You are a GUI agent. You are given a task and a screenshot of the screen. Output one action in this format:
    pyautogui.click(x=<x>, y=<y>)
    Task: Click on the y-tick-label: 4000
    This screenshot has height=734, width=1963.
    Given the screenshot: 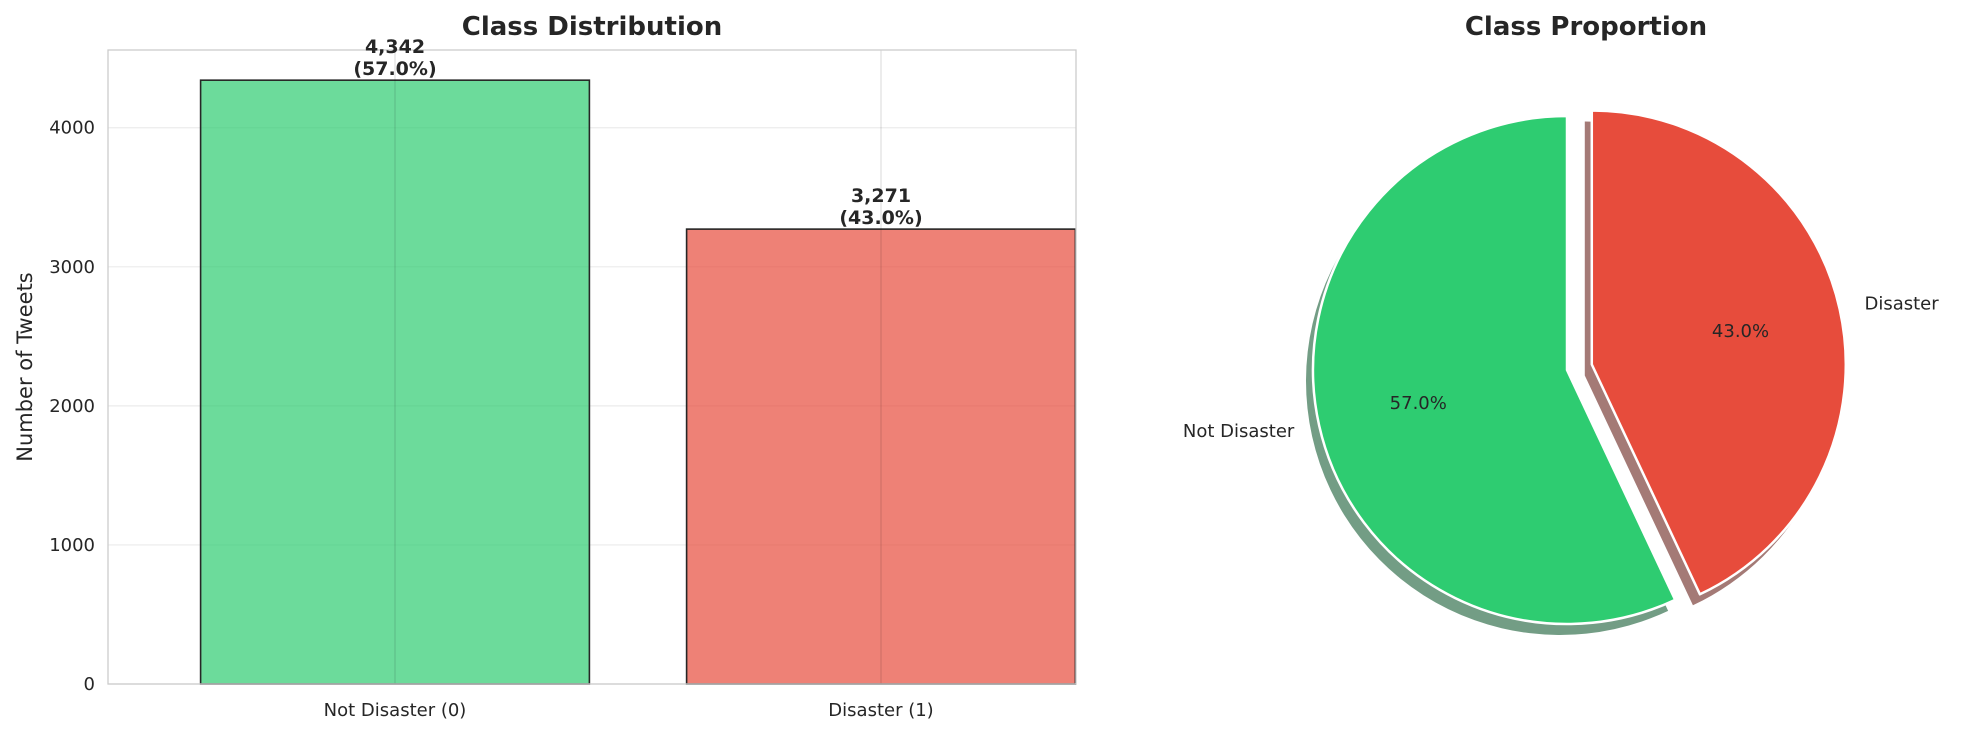 What is the action you would take?
    pyautogui.click(x=72, y=128)
    